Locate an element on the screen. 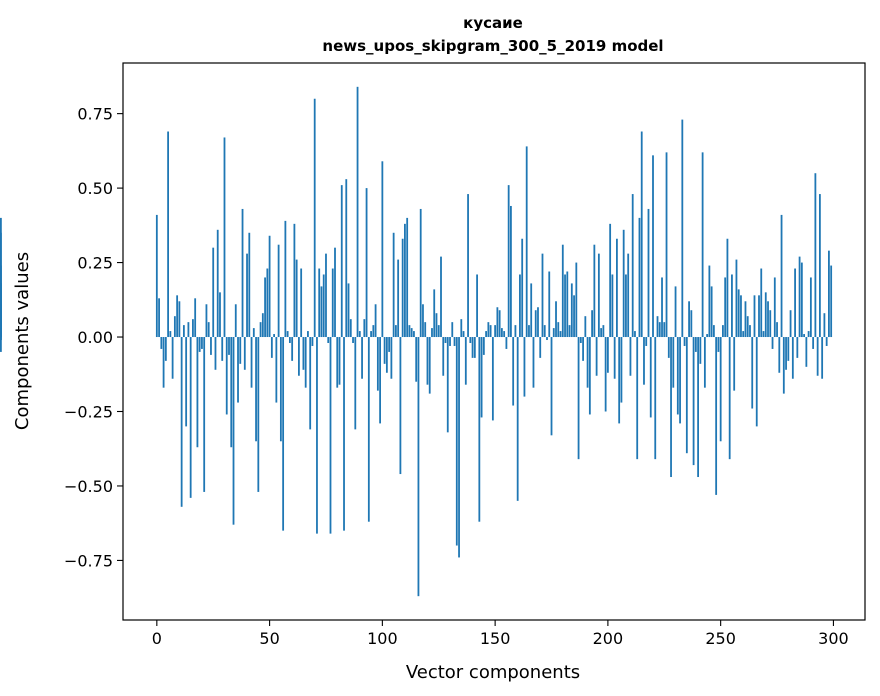 The height and width of the screenshot is (696, 880). y-tick-label: 0.75 is located at coordinates (95, 114).